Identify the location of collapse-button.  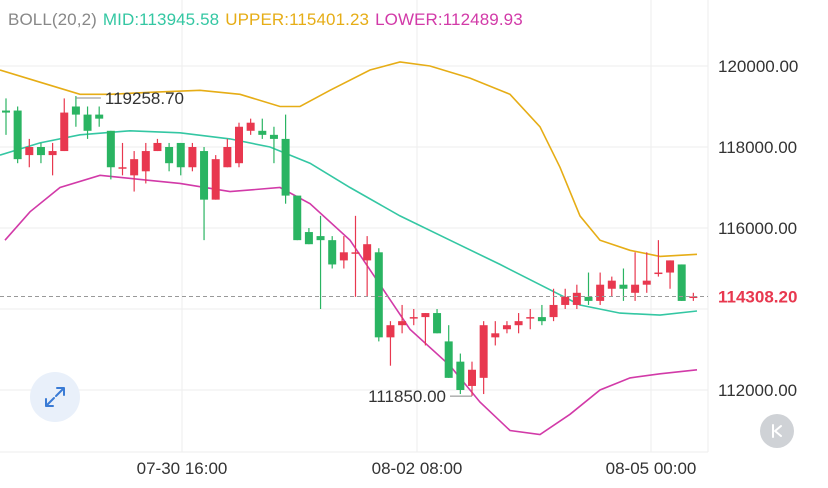
(777, 431).